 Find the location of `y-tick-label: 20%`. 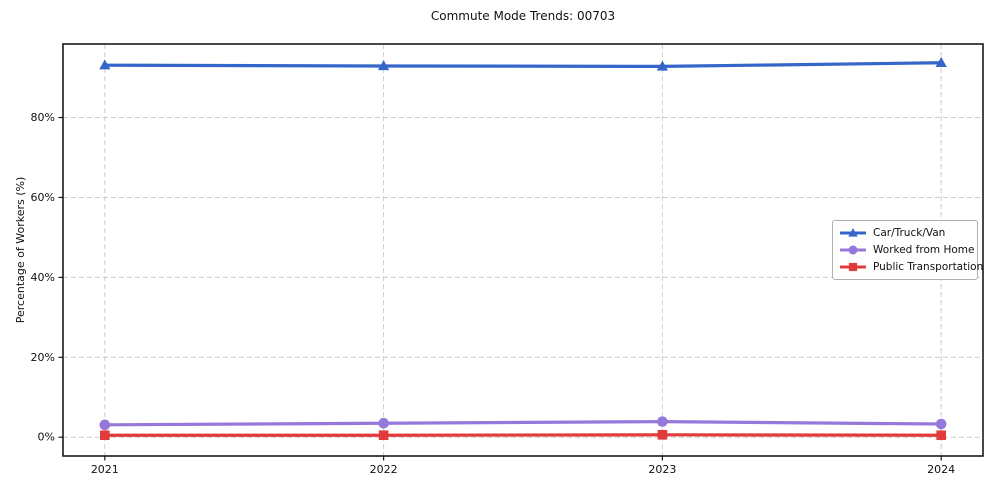

y-tick-label: 20% is located at coordinates (43, 357).